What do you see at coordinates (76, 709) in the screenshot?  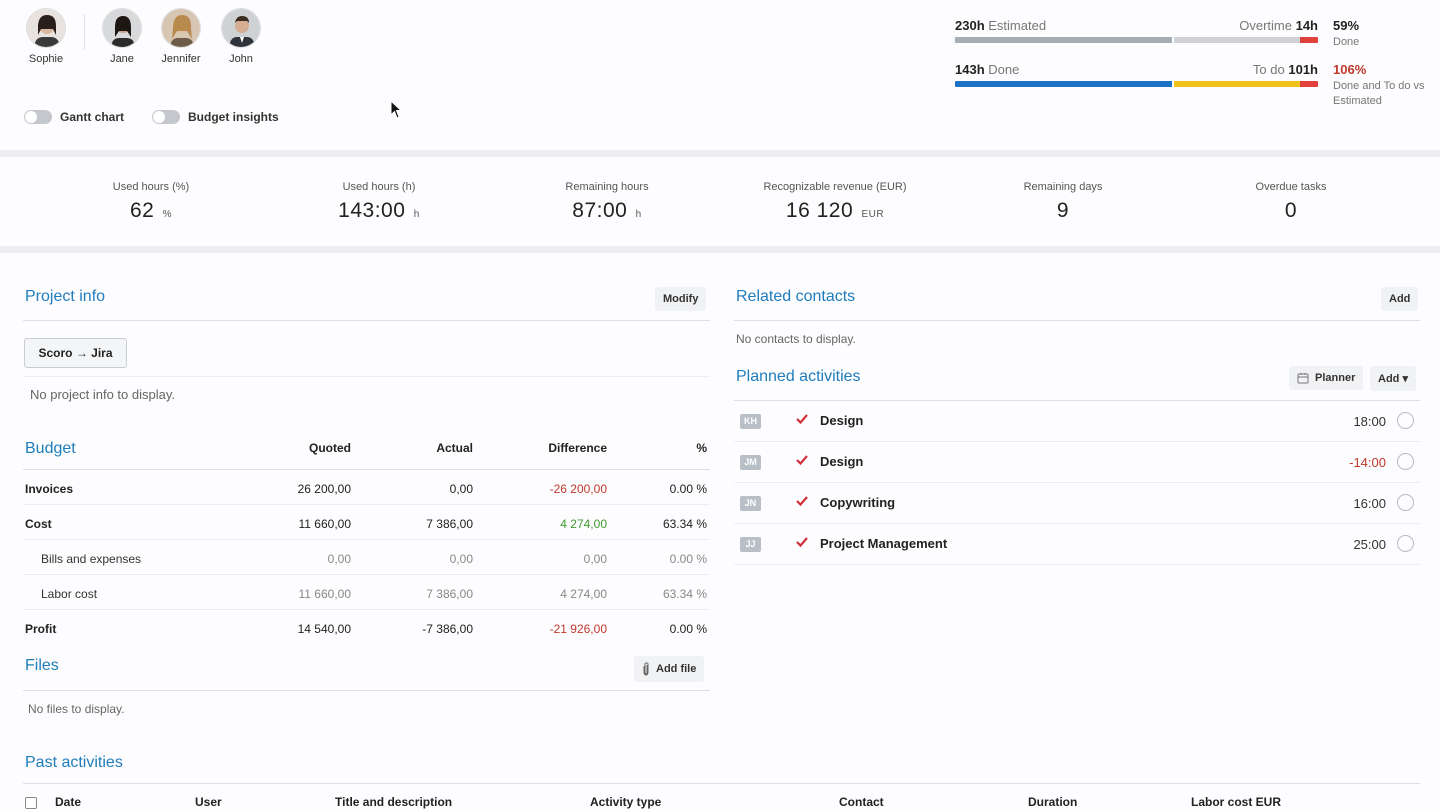 I see `files-empty: No files to display.` at bounding box center [76, 709].